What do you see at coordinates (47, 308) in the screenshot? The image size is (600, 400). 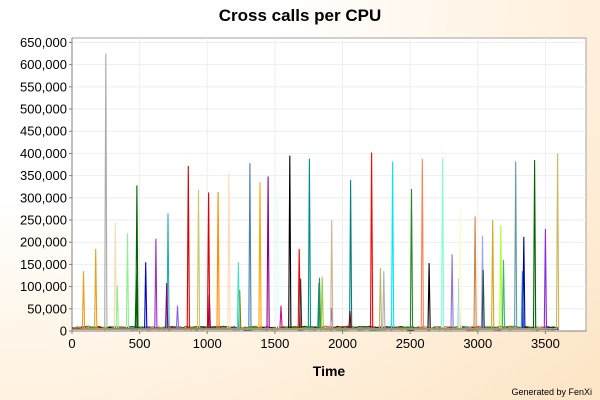 I see `y-tick-label: 50,000` at bounding box center [47, 308].